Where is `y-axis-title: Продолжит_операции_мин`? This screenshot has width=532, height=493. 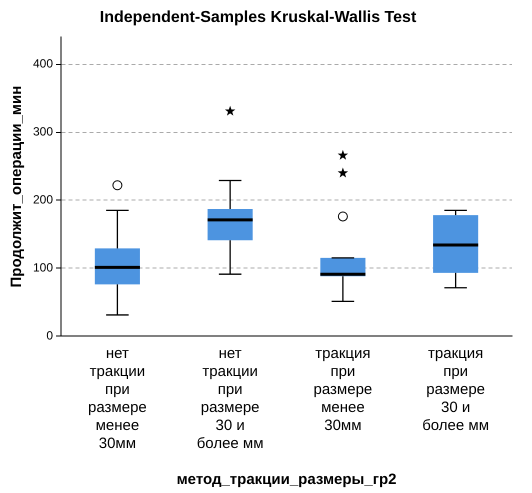 y-axis-title: Продолжит_операции_мин is located at coordinates (17, 187).